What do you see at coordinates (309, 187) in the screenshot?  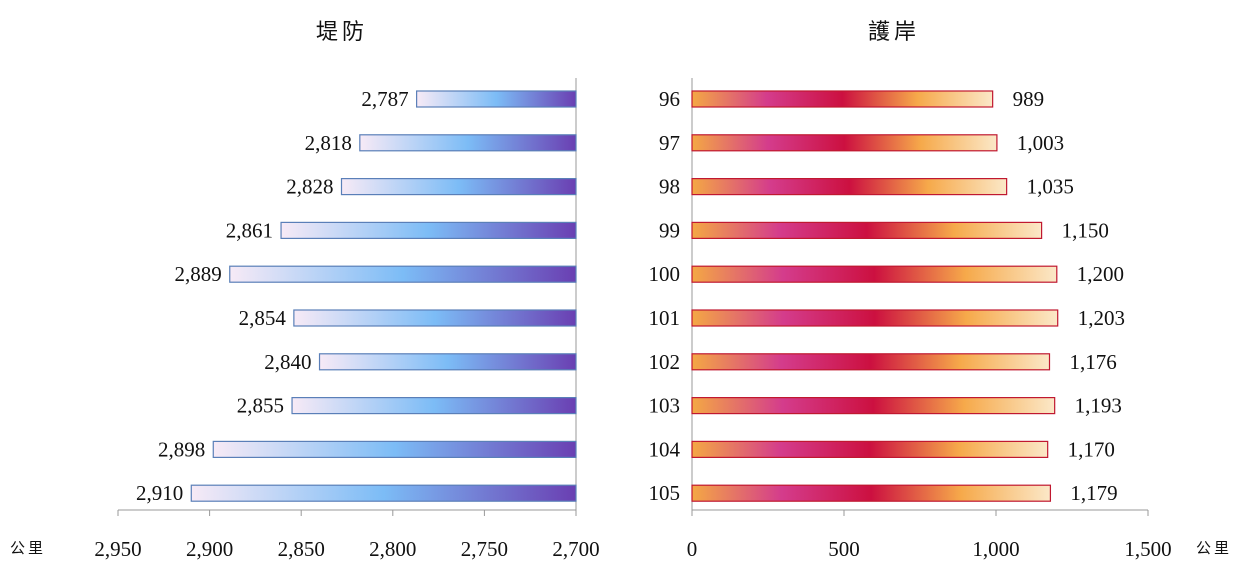 I see `levee-data-label: 2,828` at bounding box center [309, 187].